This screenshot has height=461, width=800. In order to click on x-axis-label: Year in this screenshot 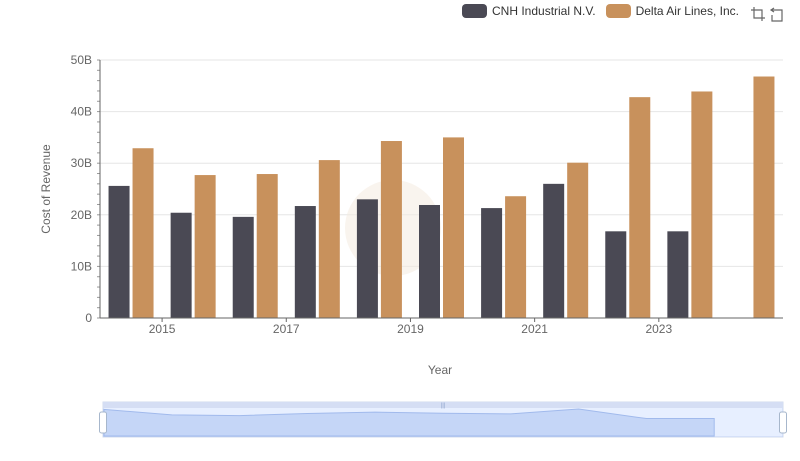, I will do `click(440, 370)`.